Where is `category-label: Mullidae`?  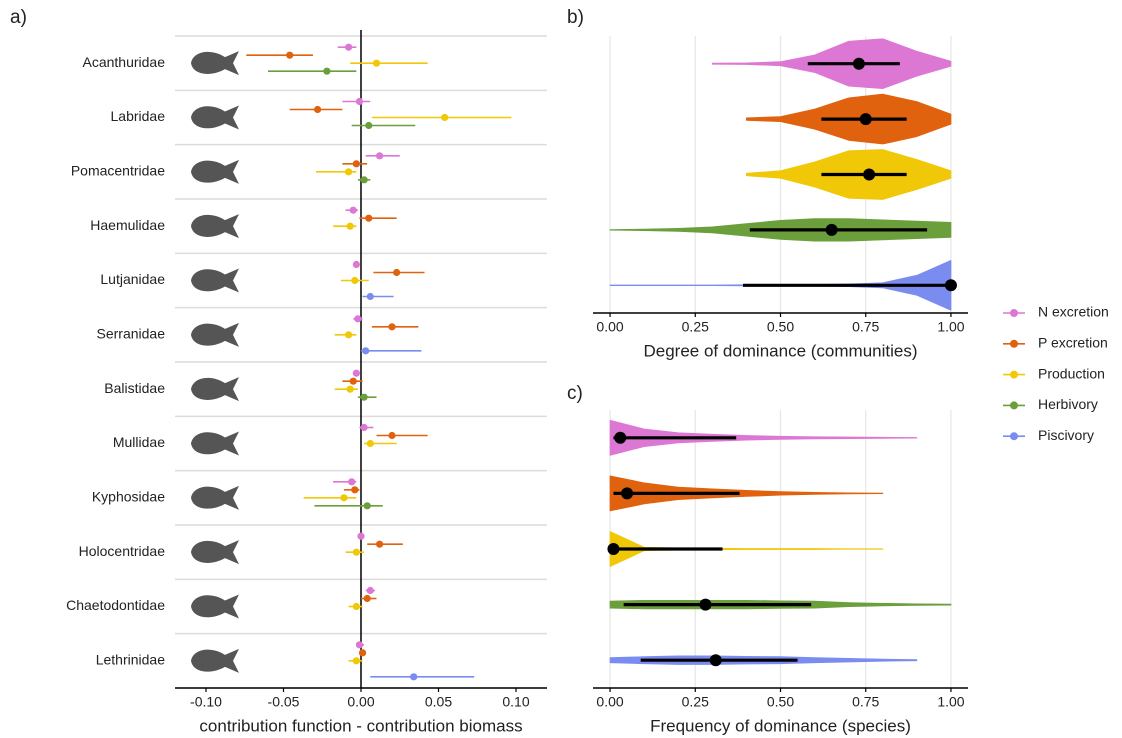 category-label: Mullidae is located at coordinates (139, 442).